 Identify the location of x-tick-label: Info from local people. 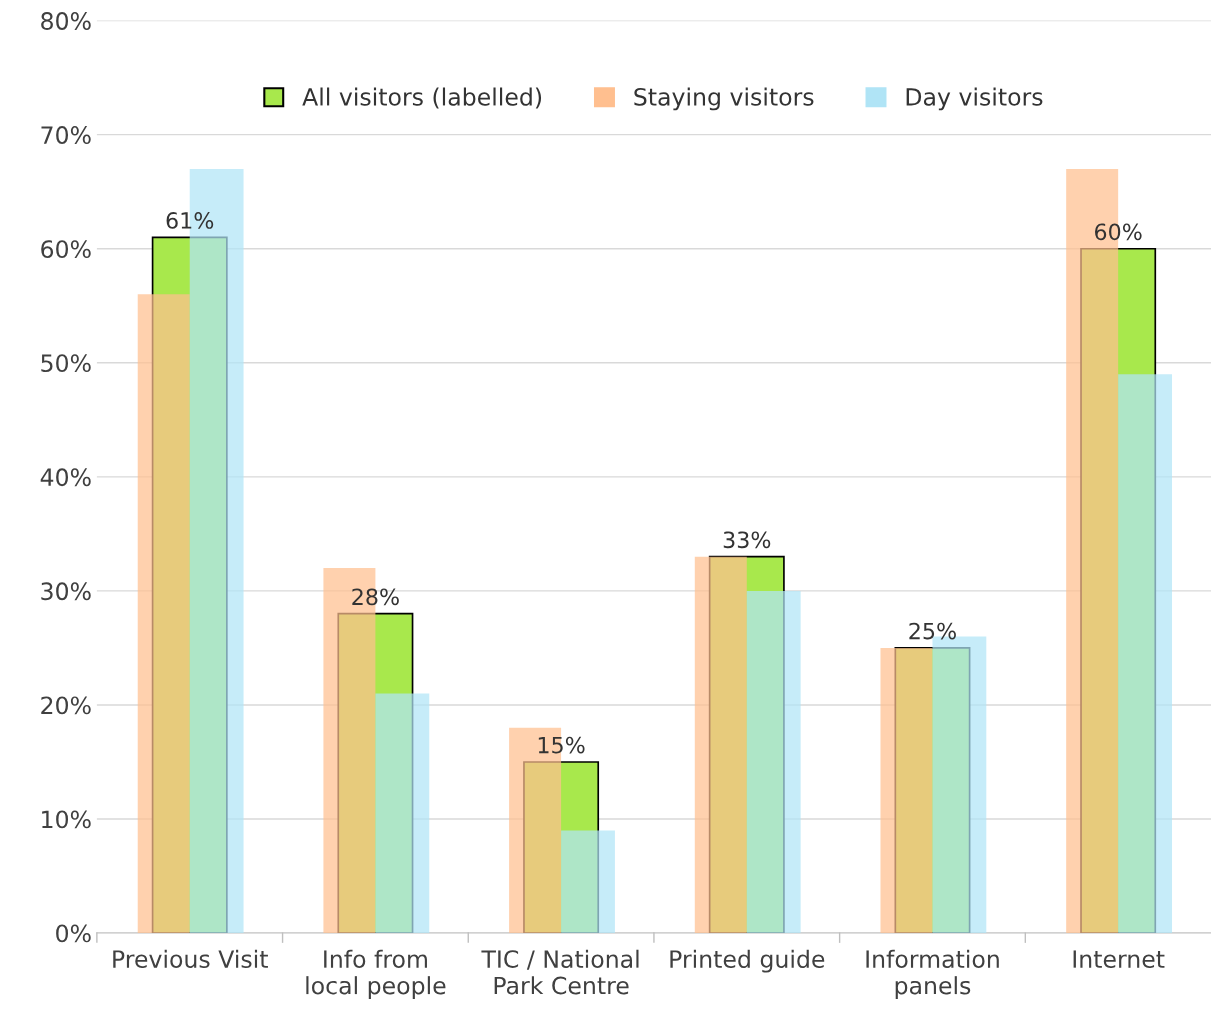
(376, 974).